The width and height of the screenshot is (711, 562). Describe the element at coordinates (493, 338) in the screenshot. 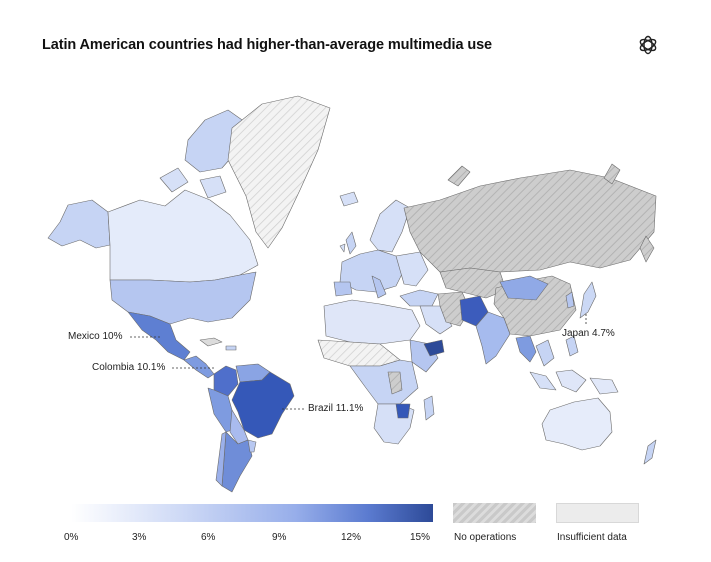

I see `region-india` at that location.